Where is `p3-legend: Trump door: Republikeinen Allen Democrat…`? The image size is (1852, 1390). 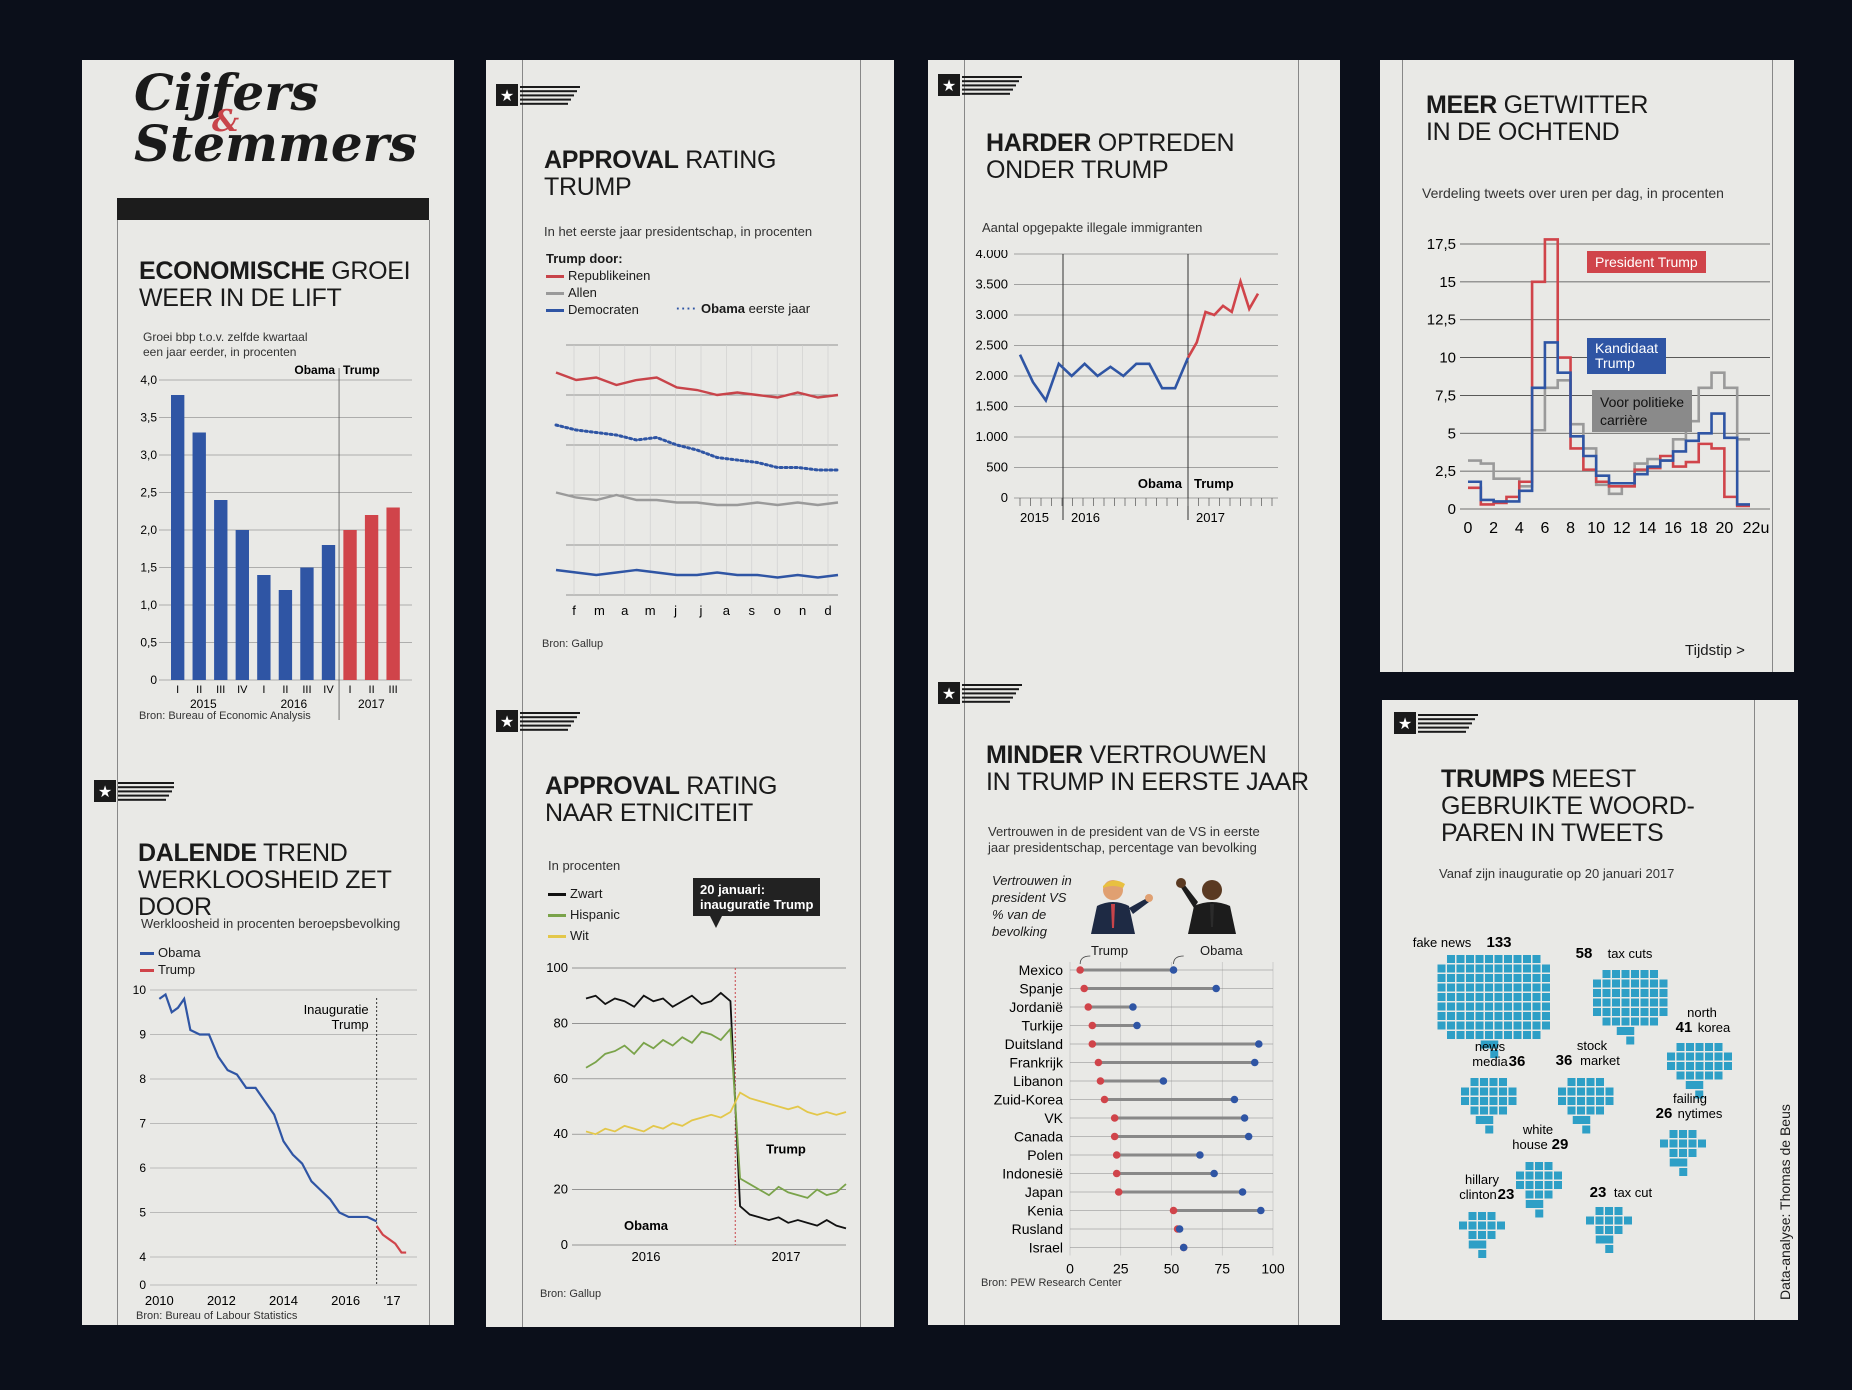 p3-legend: Trump door: Republikeinen Allen Democrat… is located at coordinates (598, 284).